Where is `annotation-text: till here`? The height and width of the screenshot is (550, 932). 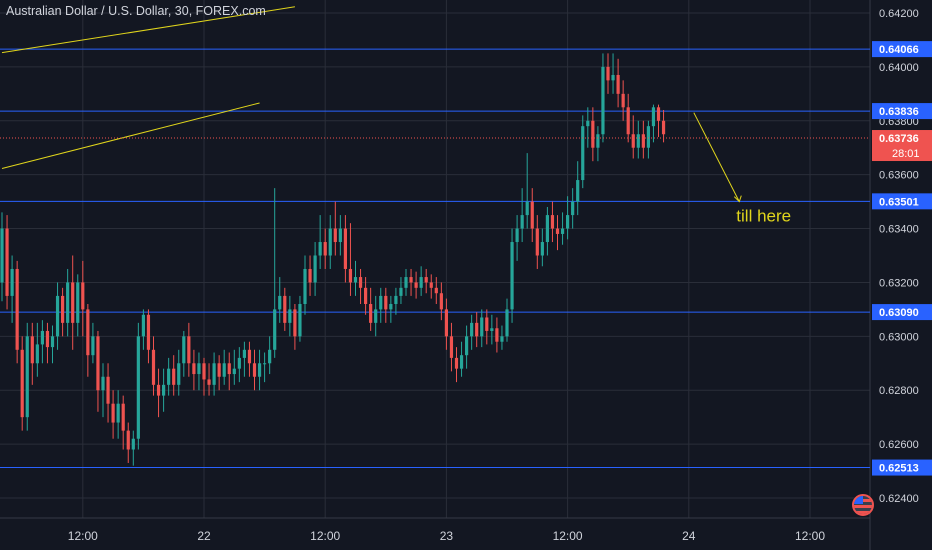 annotation-text: till here is located at coordinates (763, 216).